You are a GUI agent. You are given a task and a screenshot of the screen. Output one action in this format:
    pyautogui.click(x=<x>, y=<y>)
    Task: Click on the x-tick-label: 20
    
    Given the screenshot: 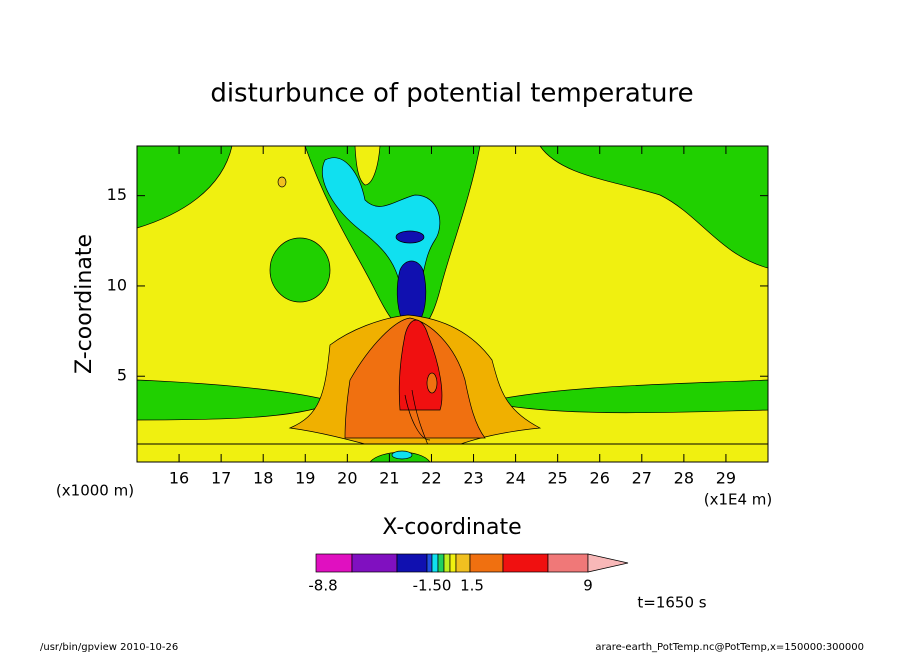 What is the action you would take?
    pyautogui.click(x=347, y=478)
    